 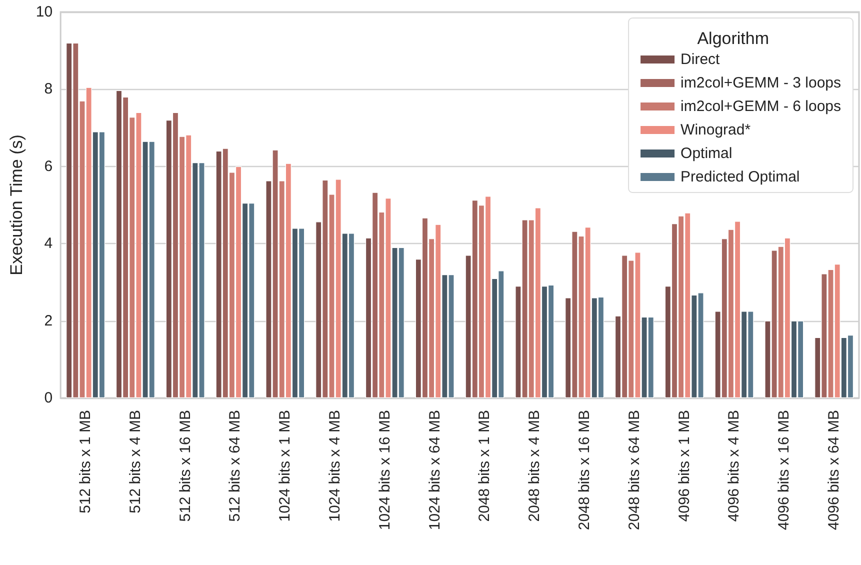 What do you see at coordinates (485, 466) in the screenshot?
I see `x-tick-label: 2048 bits x 1 MB` at bounding box center [485, 466].